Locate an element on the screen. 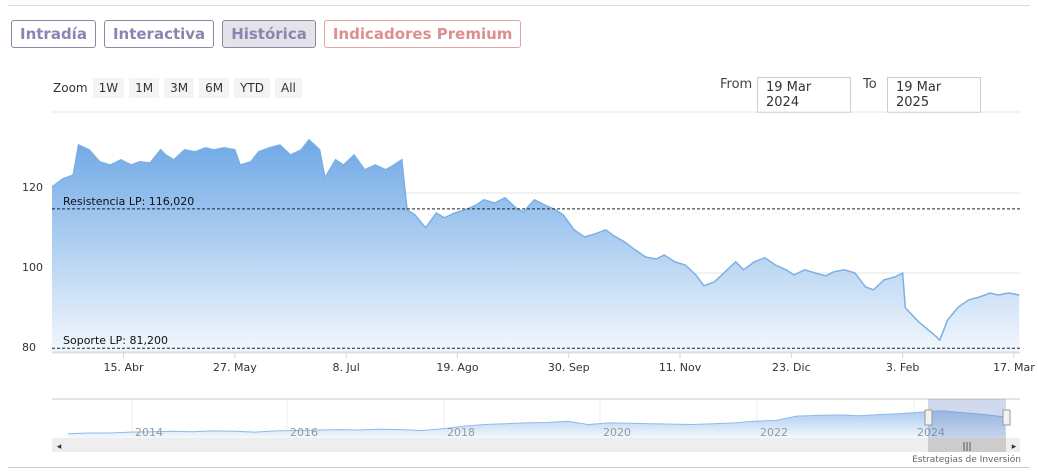 The height and width of the screenshot is (476, 1038). x-tick-label: 11. Nov is located at coordinates (680, 367).